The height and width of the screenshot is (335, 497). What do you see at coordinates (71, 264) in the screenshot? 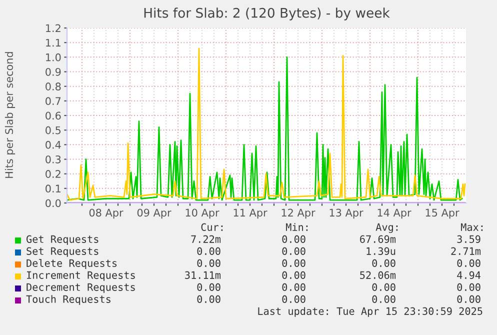
I see `legend-label: Delete Requests` at bounding box center [71, 264].